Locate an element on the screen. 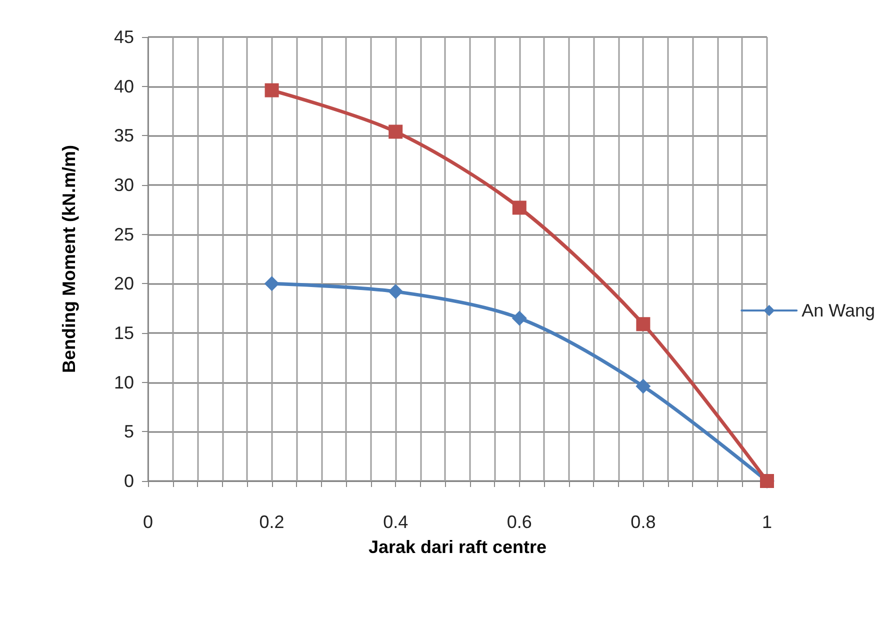  x-tick-label: 1 is located at coordinates (767, 522).